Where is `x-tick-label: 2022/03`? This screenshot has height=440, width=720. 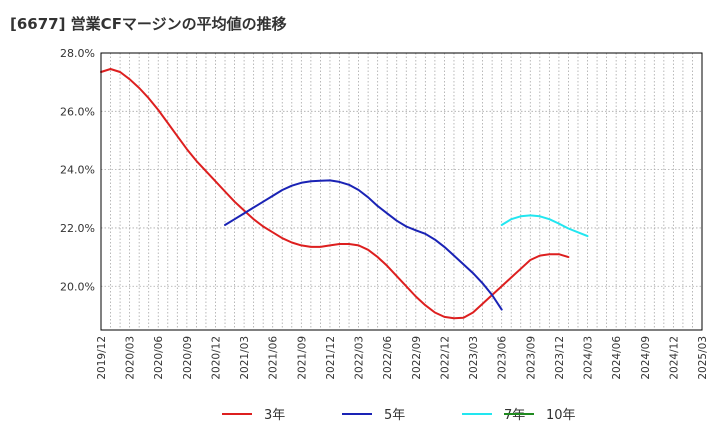
x-tick-label: 2022/03 is located at coordinates (360, 358).